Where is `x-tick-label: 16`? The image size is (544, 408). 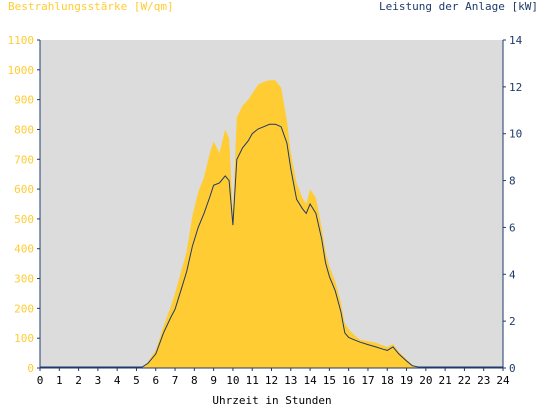
x-tick-label: 16 is located at coordinates (348, 380).